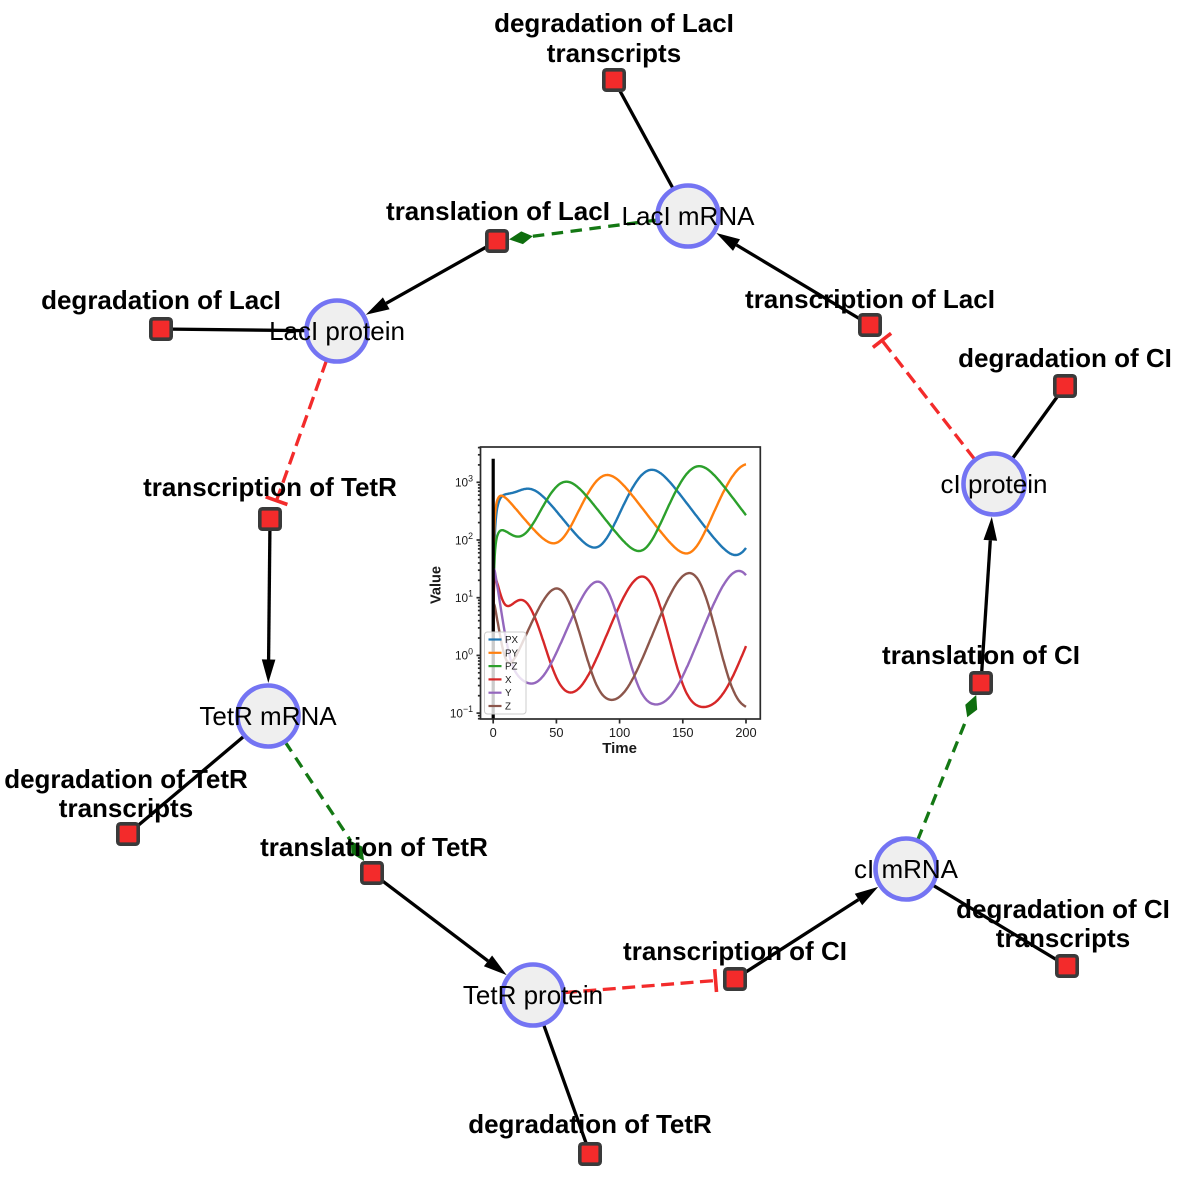  I want to click on svg-text: PY, so click(512, 653).